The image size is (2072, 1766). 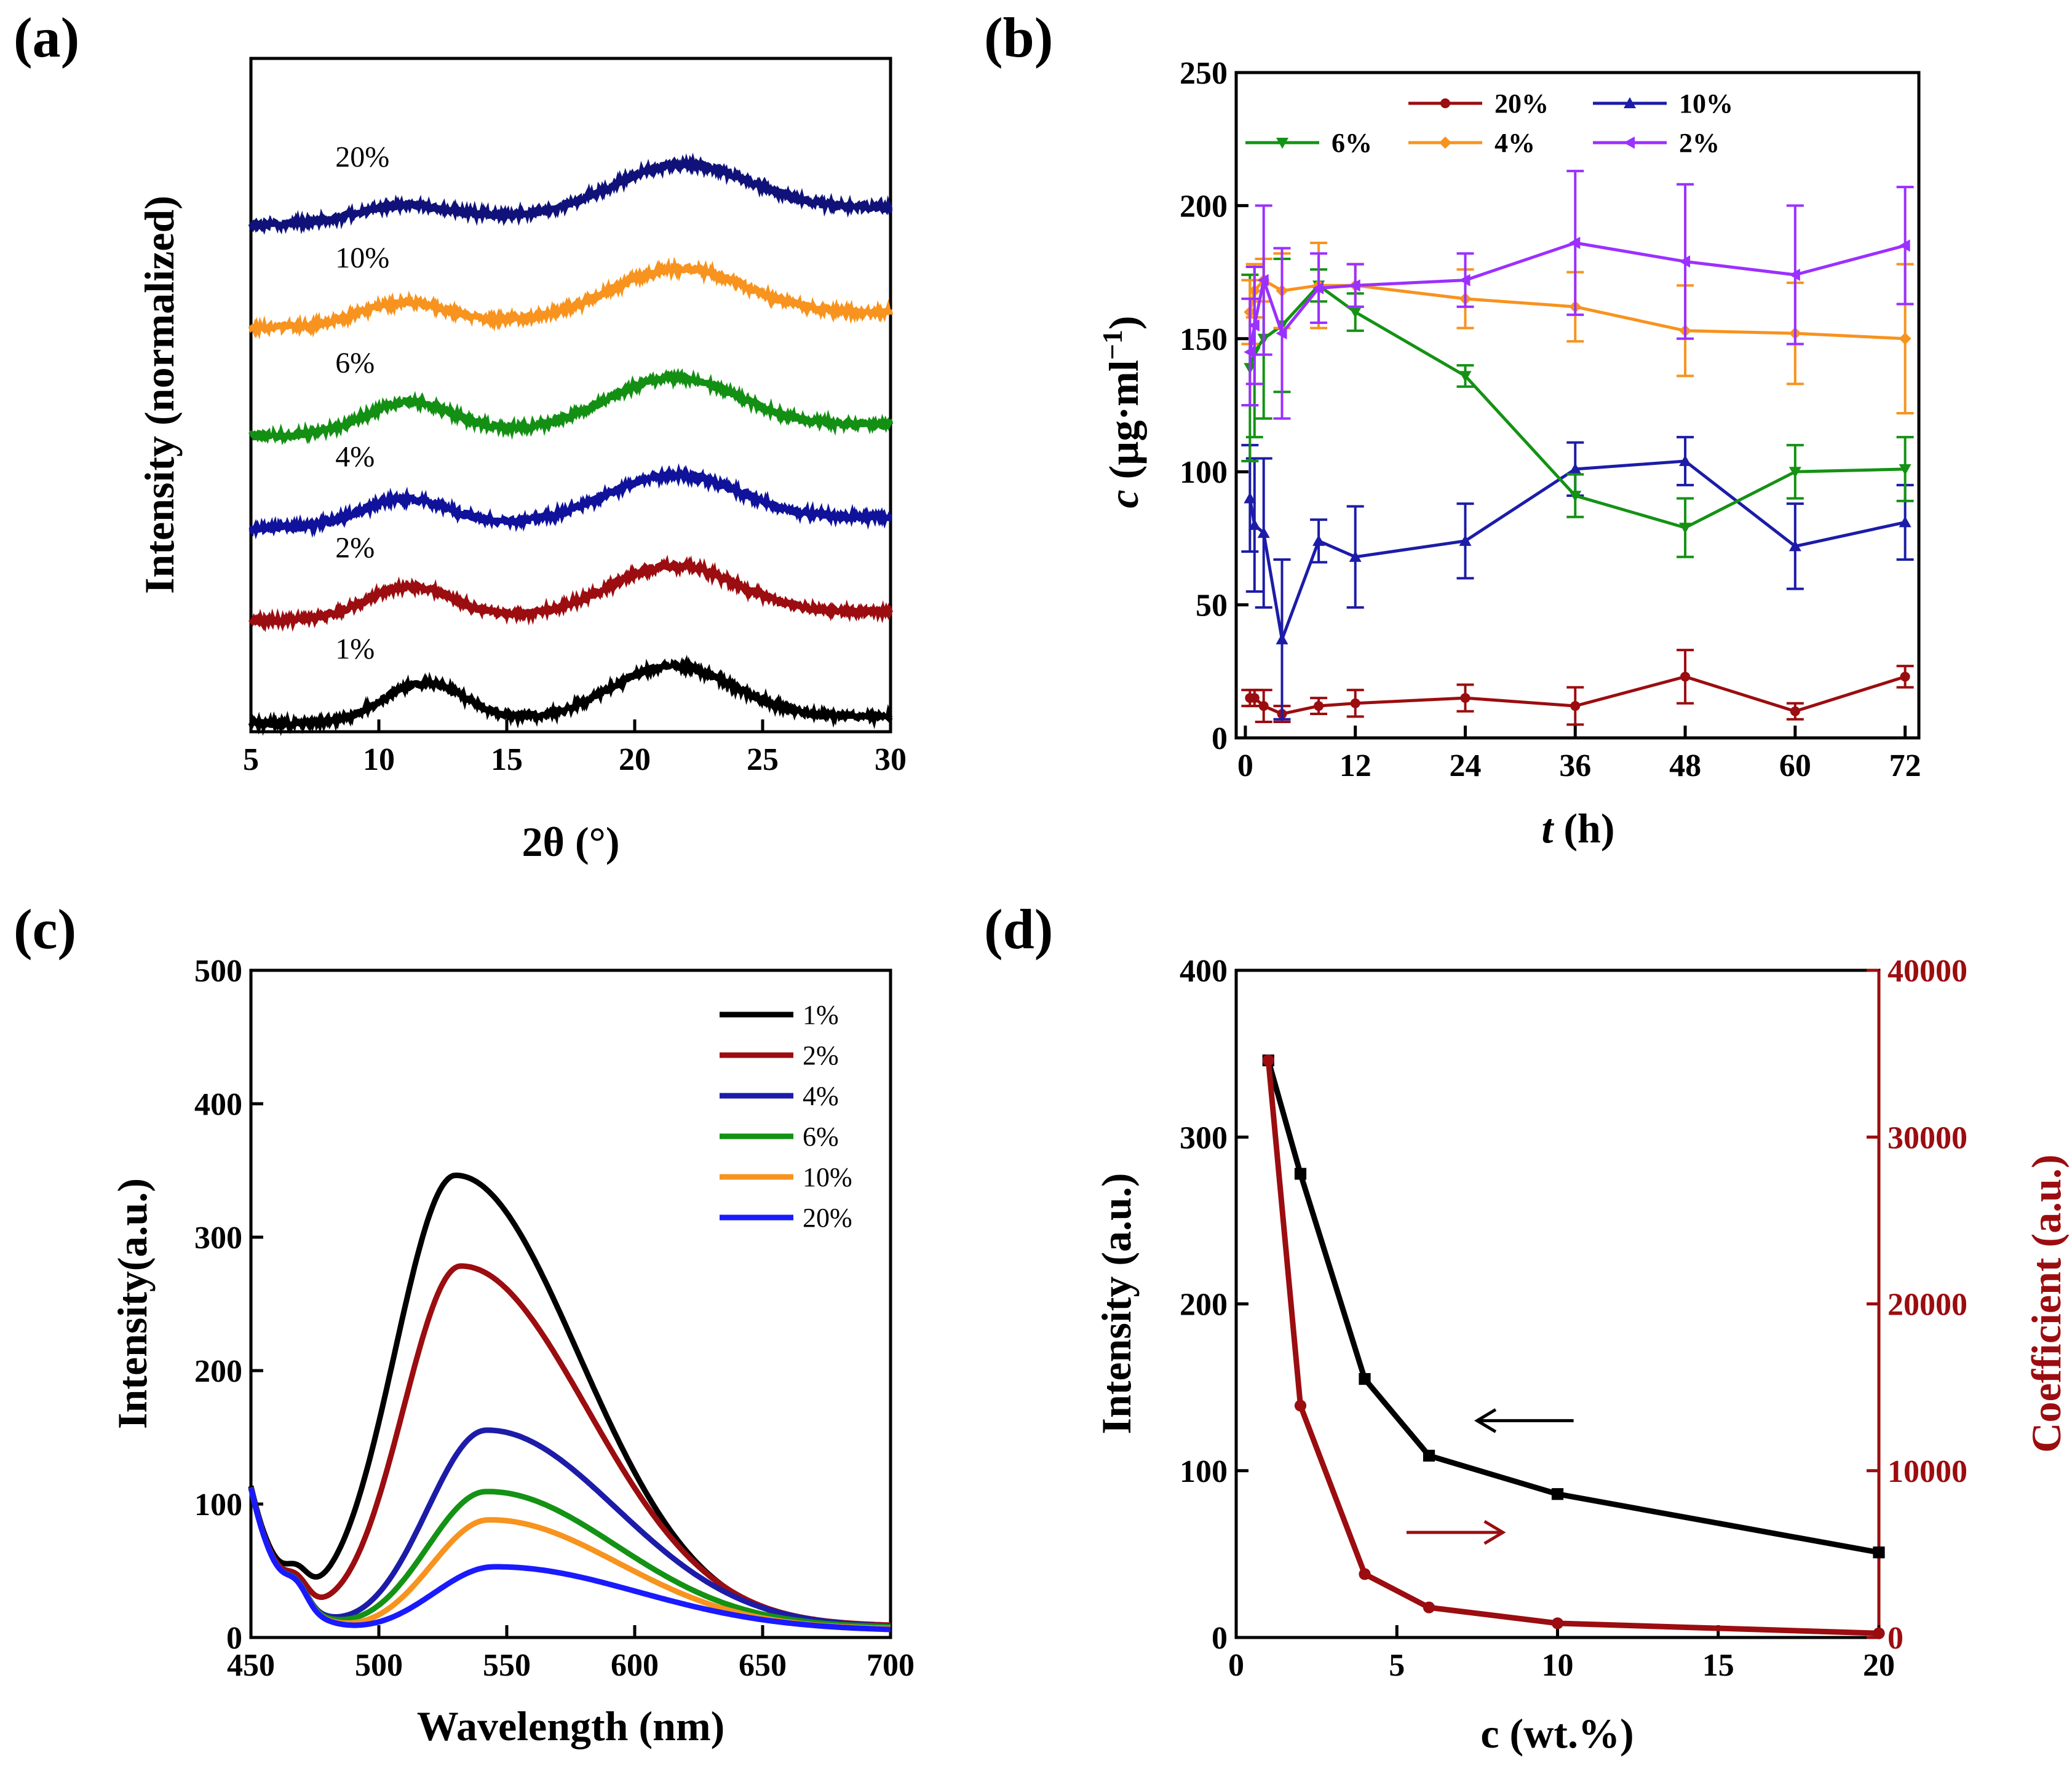 What do you see at coordinates (1584, 828) in the screenshot?
I see `x-axis-title-b-rest: (h)` at bounding box center [1584, 828].